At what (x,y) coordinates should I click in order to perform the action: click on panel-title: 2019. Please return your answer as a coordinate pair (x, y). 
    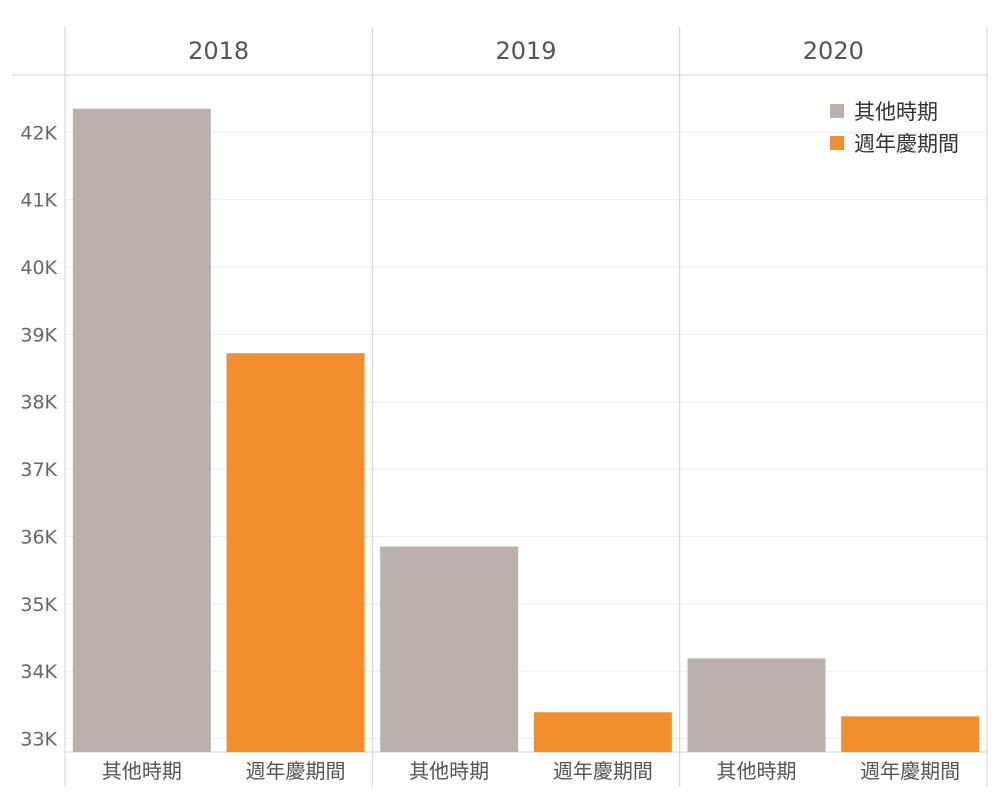
    Looking at the image, I should click on (525, 51).